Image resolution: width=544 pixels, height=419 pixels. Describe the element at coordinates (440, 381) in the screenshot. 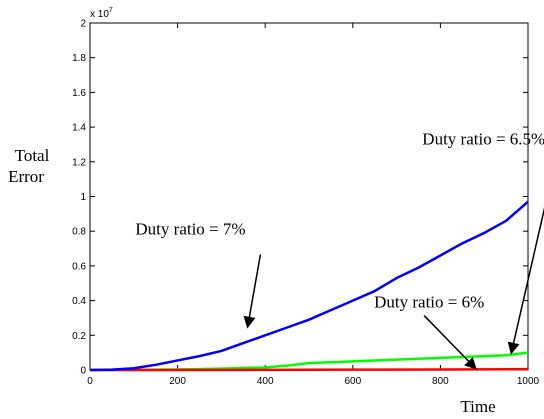

I see `x-tick-label: 800` at that location.